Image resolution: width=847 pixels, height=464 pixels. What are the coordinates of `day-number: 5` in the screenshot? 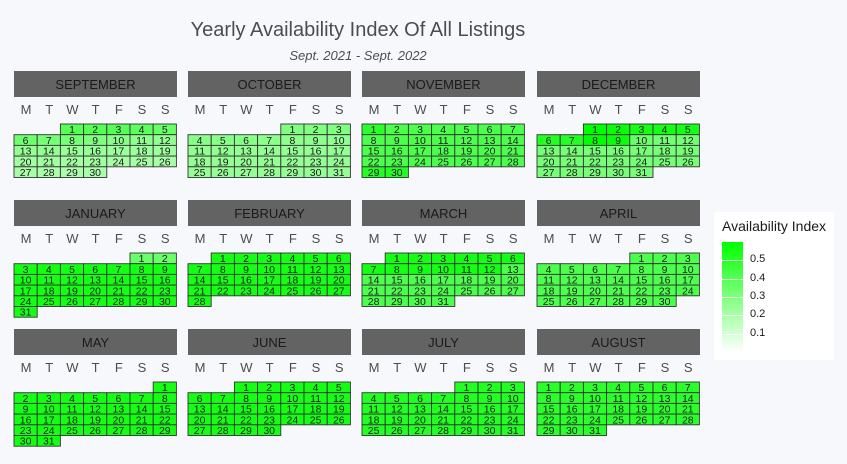 It's located at (95, 399).